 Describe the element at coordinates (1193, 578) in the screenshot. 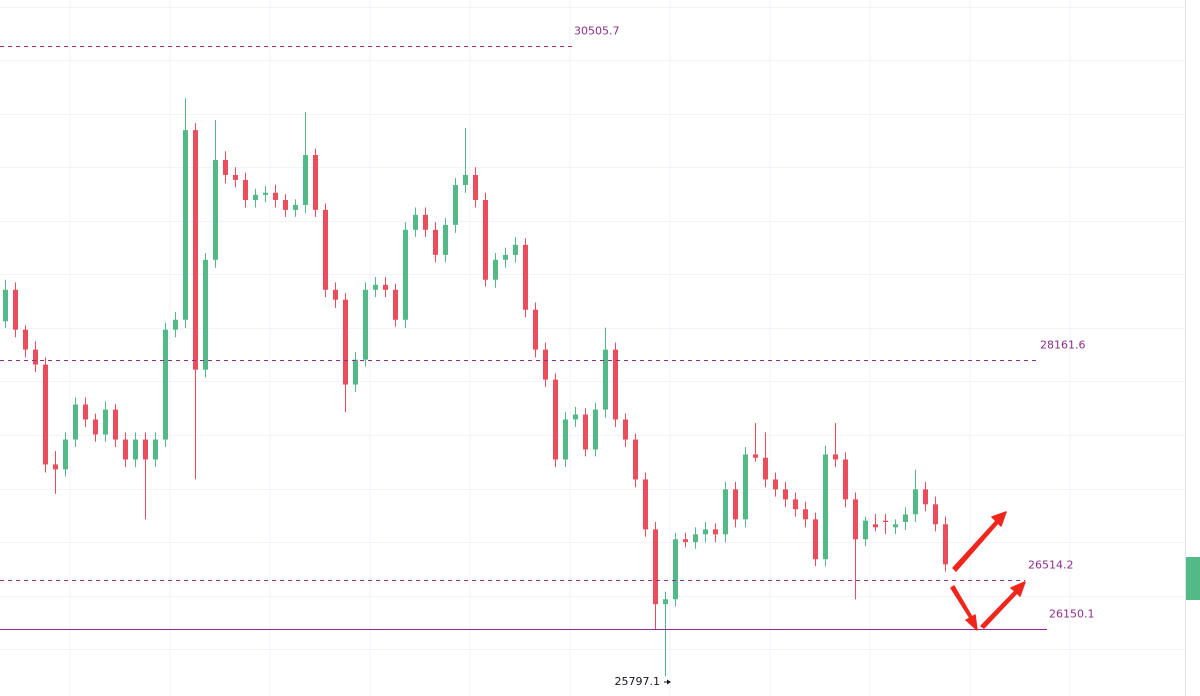

I see `price-badge` at that location.